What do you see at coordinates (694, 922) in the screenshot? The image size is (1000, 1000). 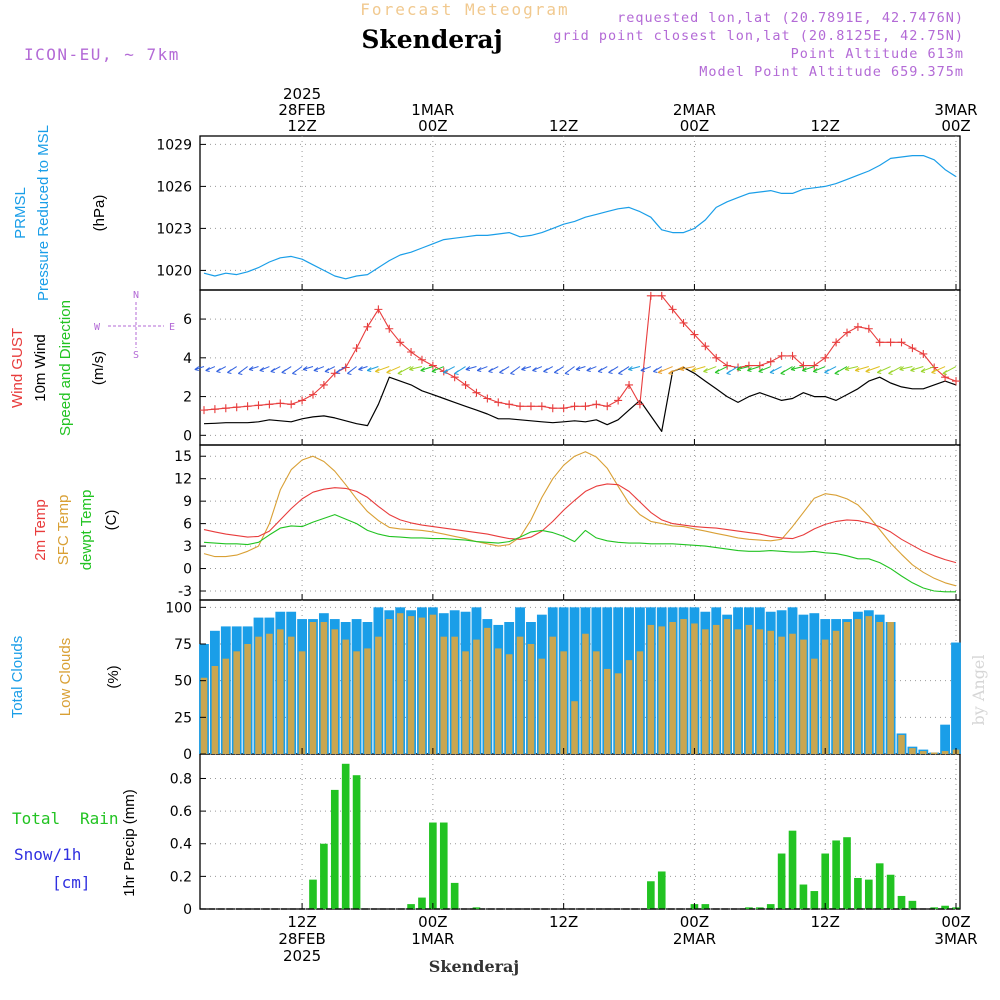 I see `time-label-bottom: 00Z` at bounding box center [694, 922].